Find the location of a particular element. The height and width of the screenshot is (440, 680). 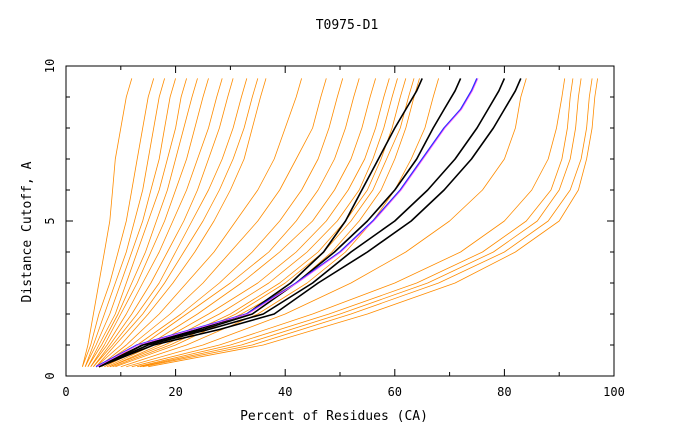

x-tick-label: 0 is located at coordinates (65, 392).